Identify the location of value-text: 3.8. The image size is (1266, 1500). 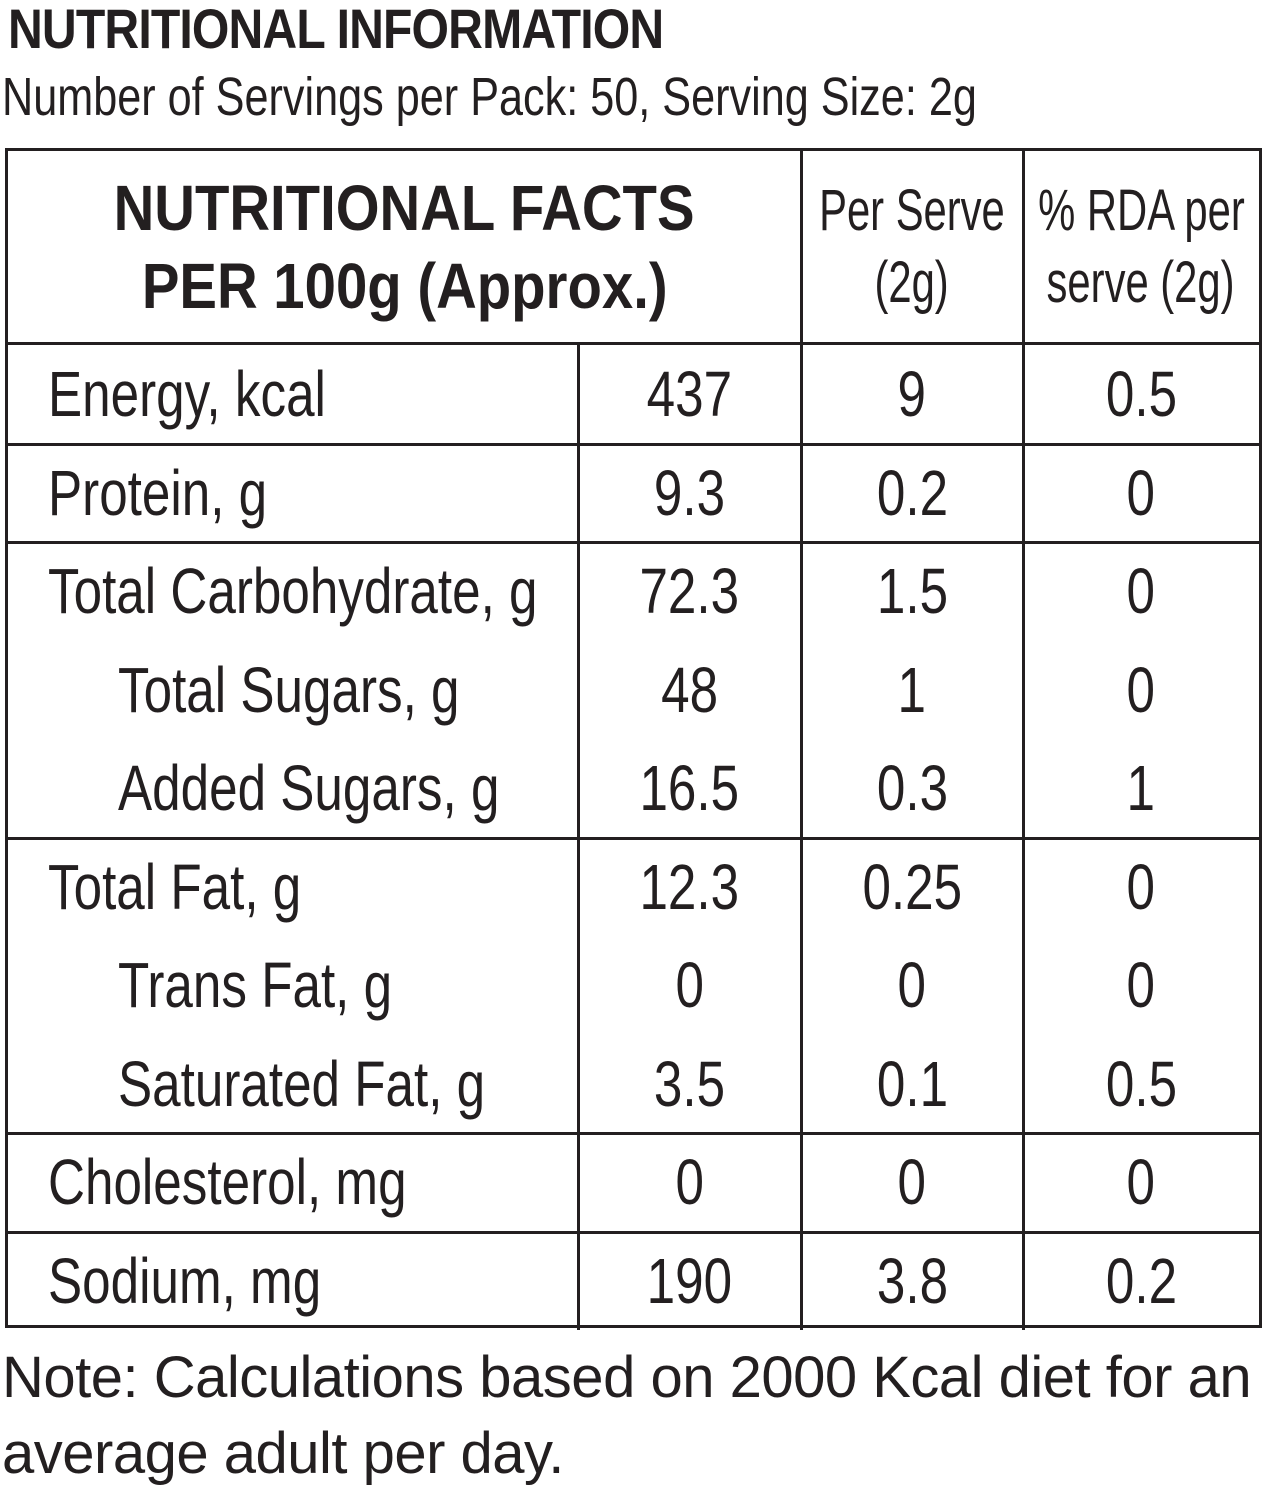
(912, 1280).